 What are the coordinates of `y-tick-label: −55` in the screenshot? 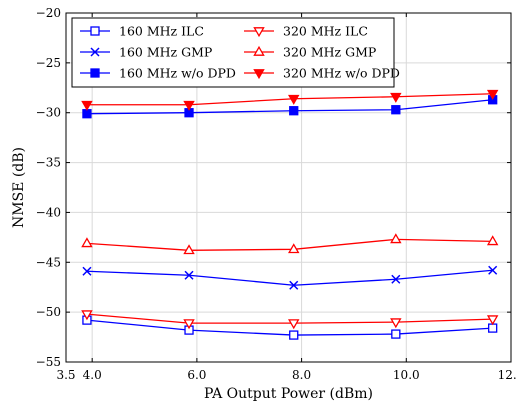 It's located at (48, 362).